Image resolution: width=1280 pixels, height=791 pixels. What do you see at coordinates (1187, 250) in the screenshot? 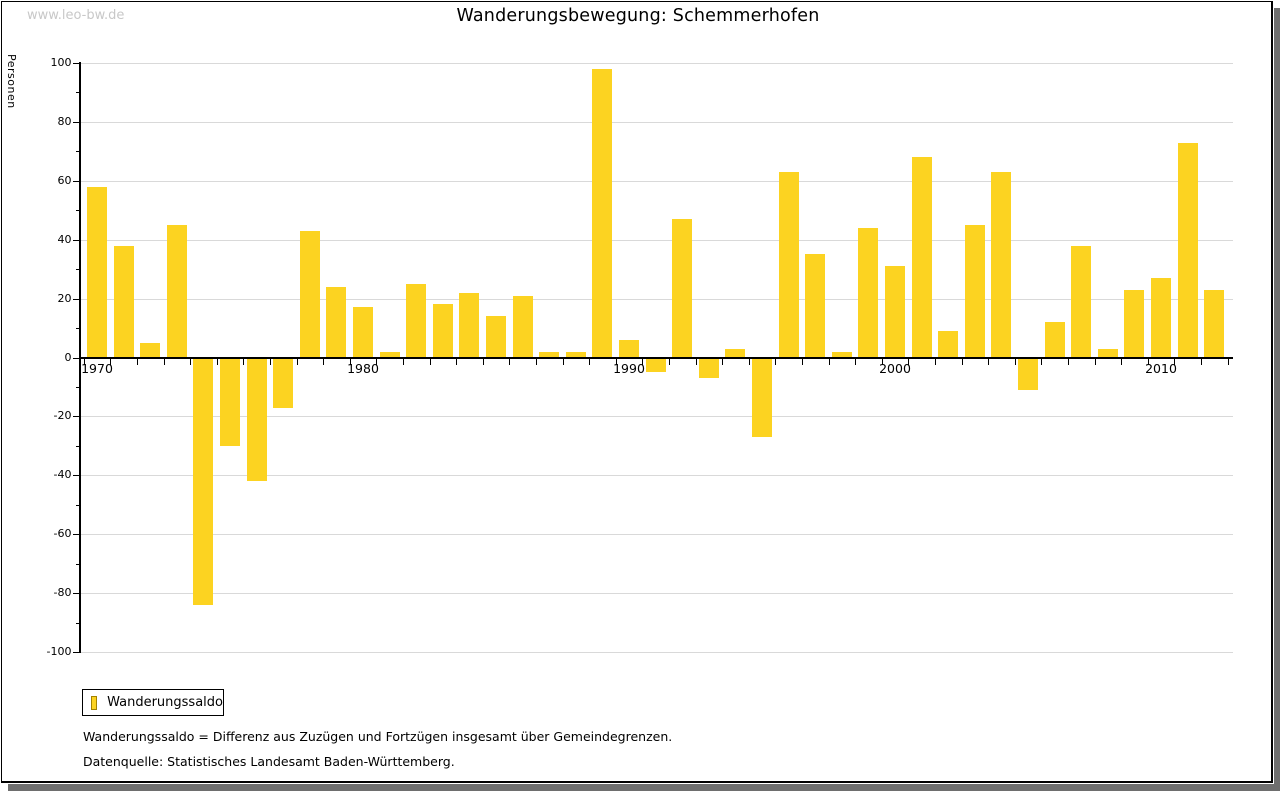
I see `bar-2011` at bounding box center [1187, 250].